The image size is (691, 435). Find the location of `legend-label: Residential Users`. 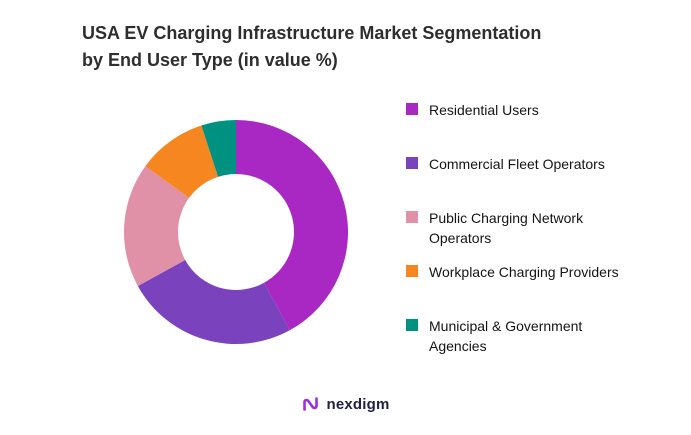

legend-label: Residential Users is located at coordinates (484, 110).